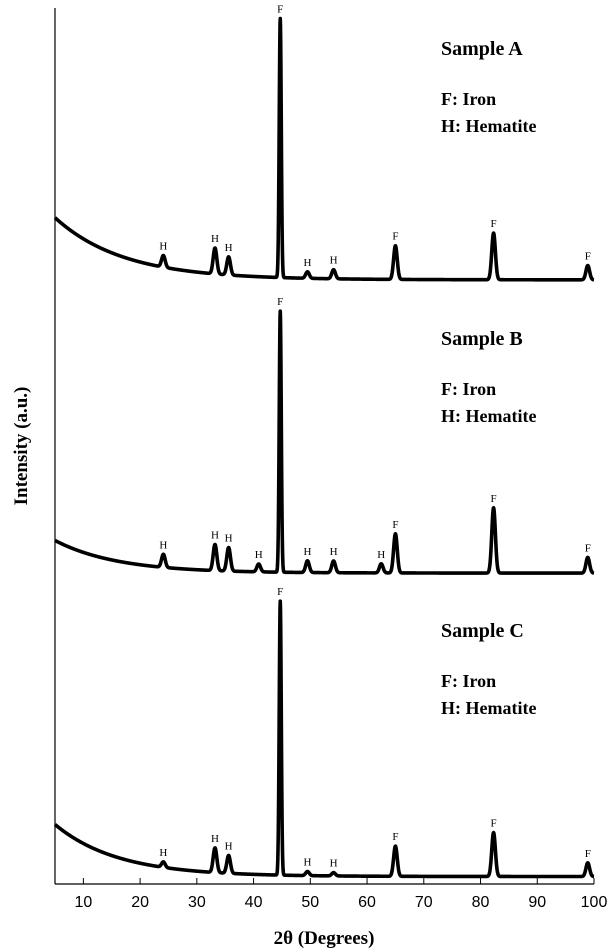 Image resolution: width=616 pixels, height=951 pixels. Describe the element at coordinates (254, 902) in the screenshot. I see `x-tick-label: 40` at that location.